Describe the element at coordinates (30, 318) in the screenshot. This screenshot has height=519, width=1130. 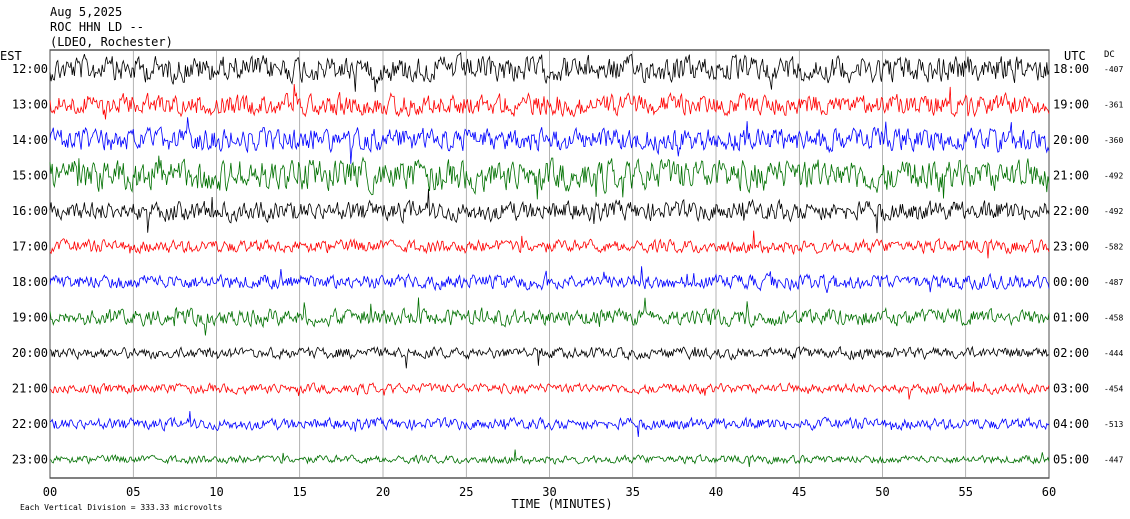
I see `est-time-label: 19:00` at that location.